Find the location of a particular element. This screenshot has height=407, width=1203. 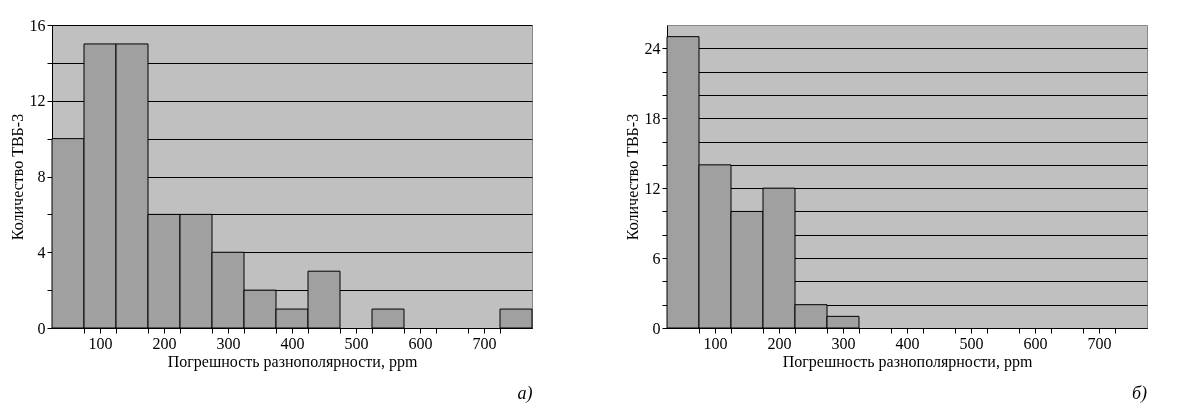

y-tick-label: 24 is located at coordinates (652, 48).